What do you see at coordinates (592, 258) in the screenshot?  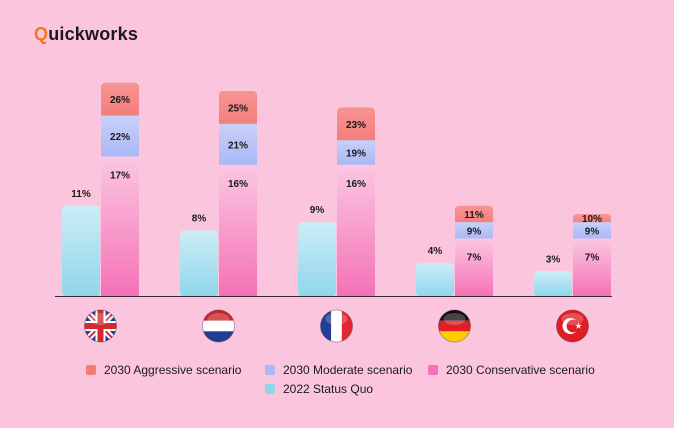 I see `label-conservative-turkey: 7%` at bounding box center [592, 258].